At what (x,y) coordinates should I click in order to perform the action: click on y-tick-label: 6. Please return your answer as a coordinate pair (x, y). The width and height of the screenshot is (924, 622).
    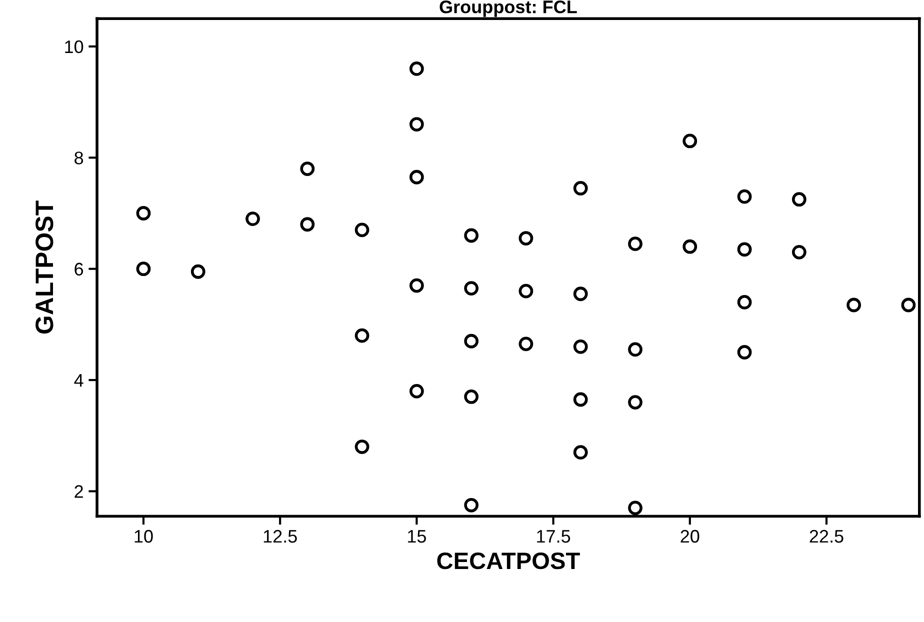
    Looking at the image, I should click on (79, 269).